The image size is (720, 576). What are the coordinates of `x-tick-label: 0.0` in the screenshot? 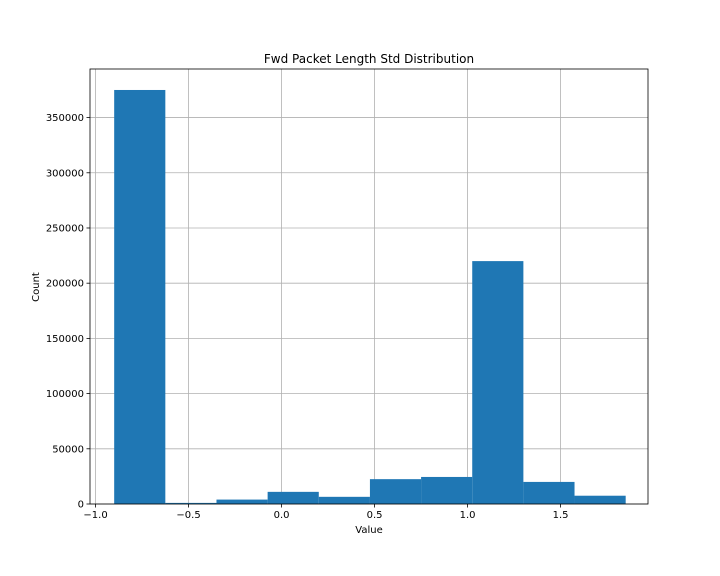 It's located at (282, 515).